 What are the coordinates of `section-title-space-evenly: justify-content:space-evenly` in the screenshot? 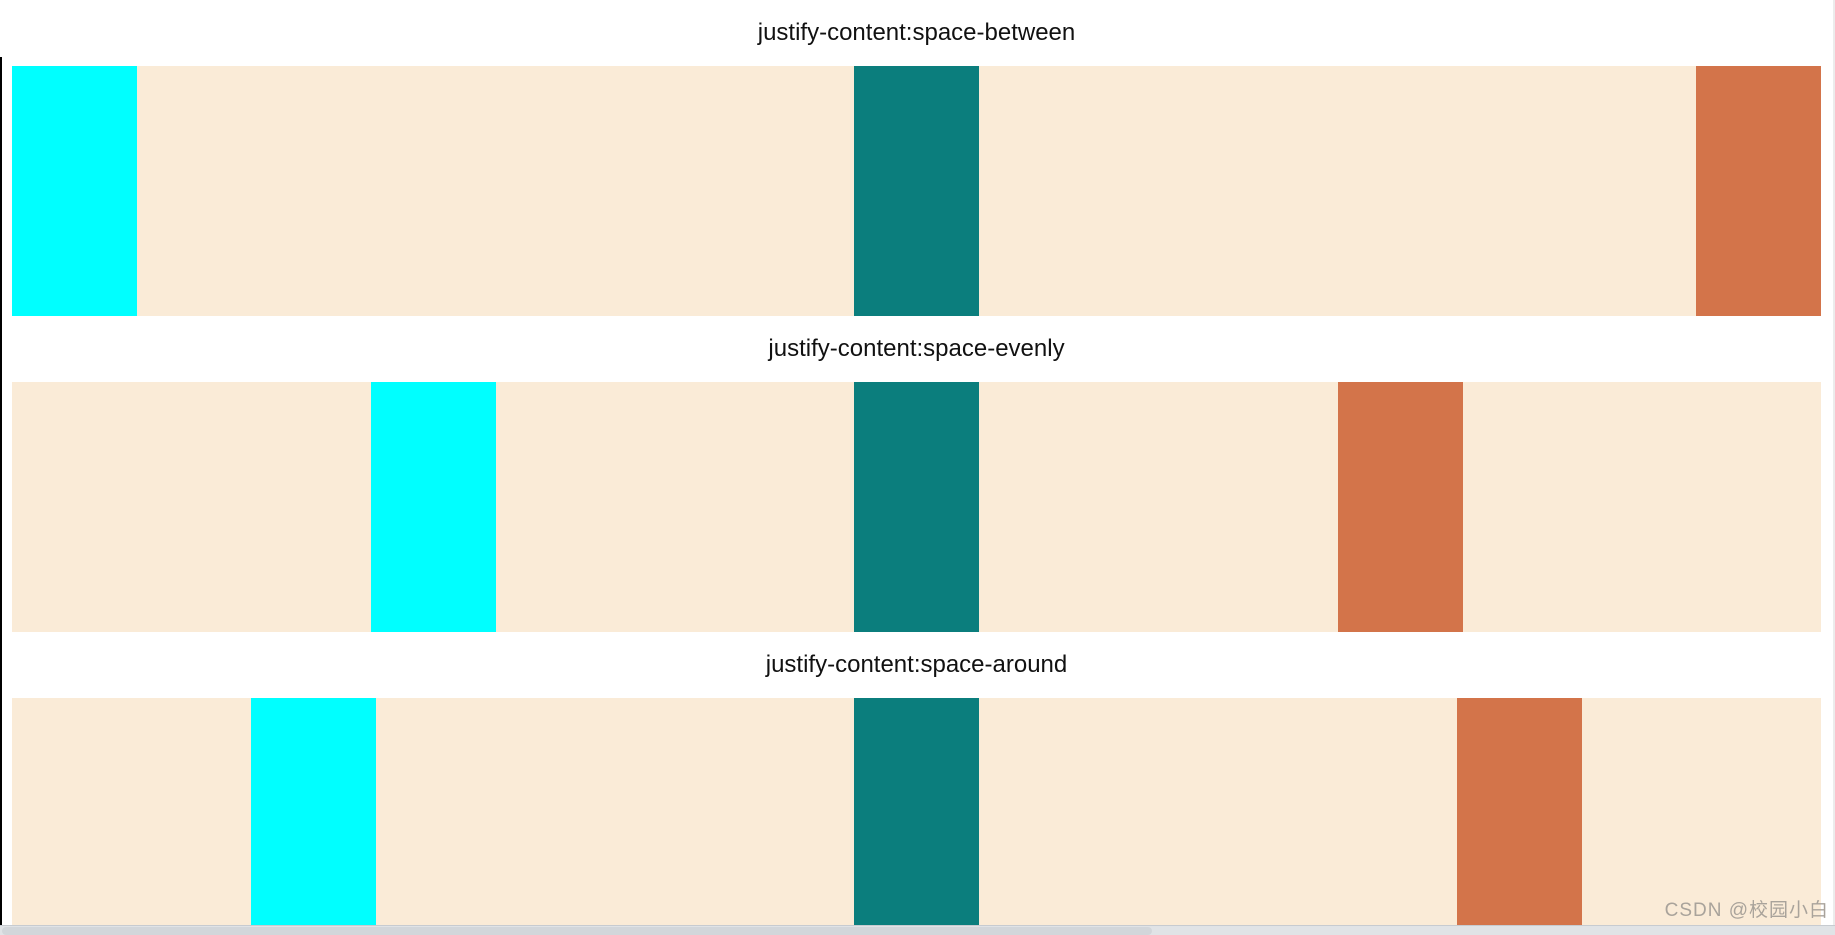 It's located at (916, 348).